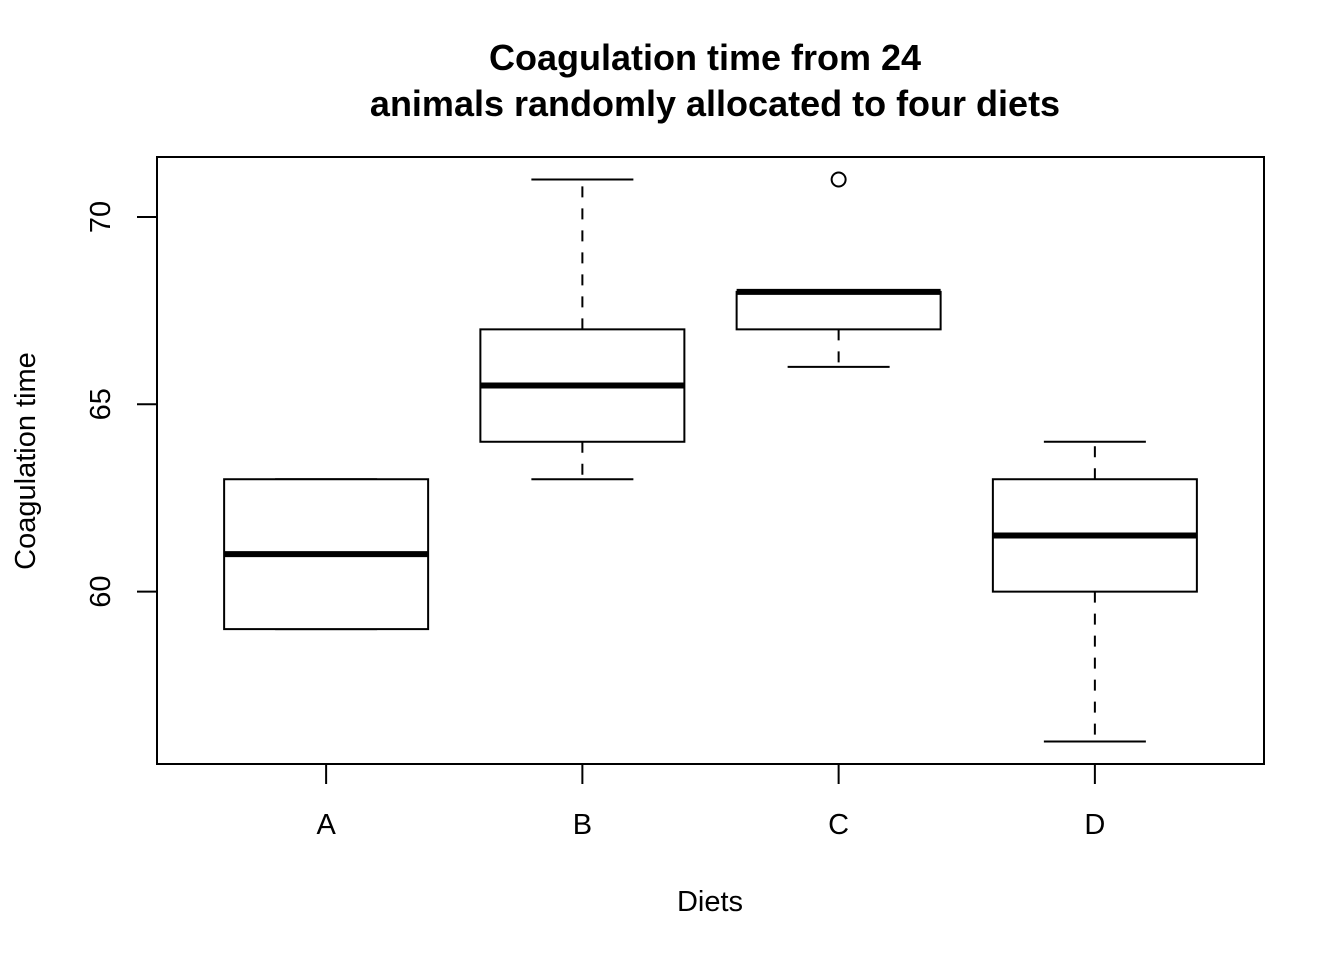  What do you see at coordinates (1094, 825) in the screenshot?
I see `x-tick-label-D: D` at bounding box center [1094, 825].